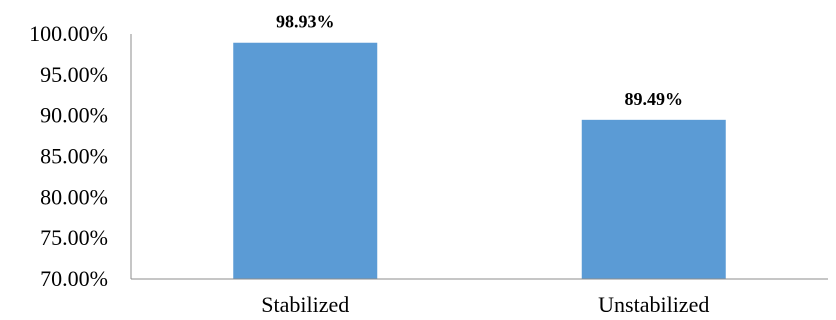 The height and width of the screenshot is (320, 836). Describe the element at coordinates (74, 156) in the screenshot. I see `y-tick-label: 85.00%` at that location.